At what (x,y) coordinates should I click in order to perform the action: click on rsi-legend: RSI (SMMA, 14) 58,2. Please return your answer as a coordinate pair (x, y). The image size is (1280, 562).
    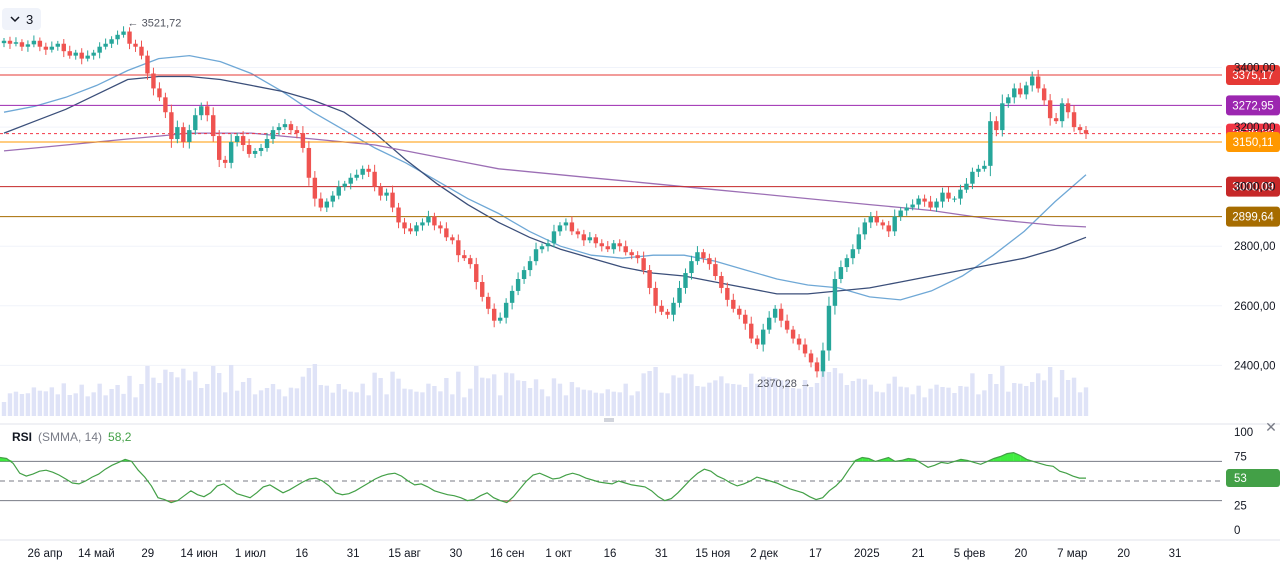
    Looking at the image, I should click on (71, 437).